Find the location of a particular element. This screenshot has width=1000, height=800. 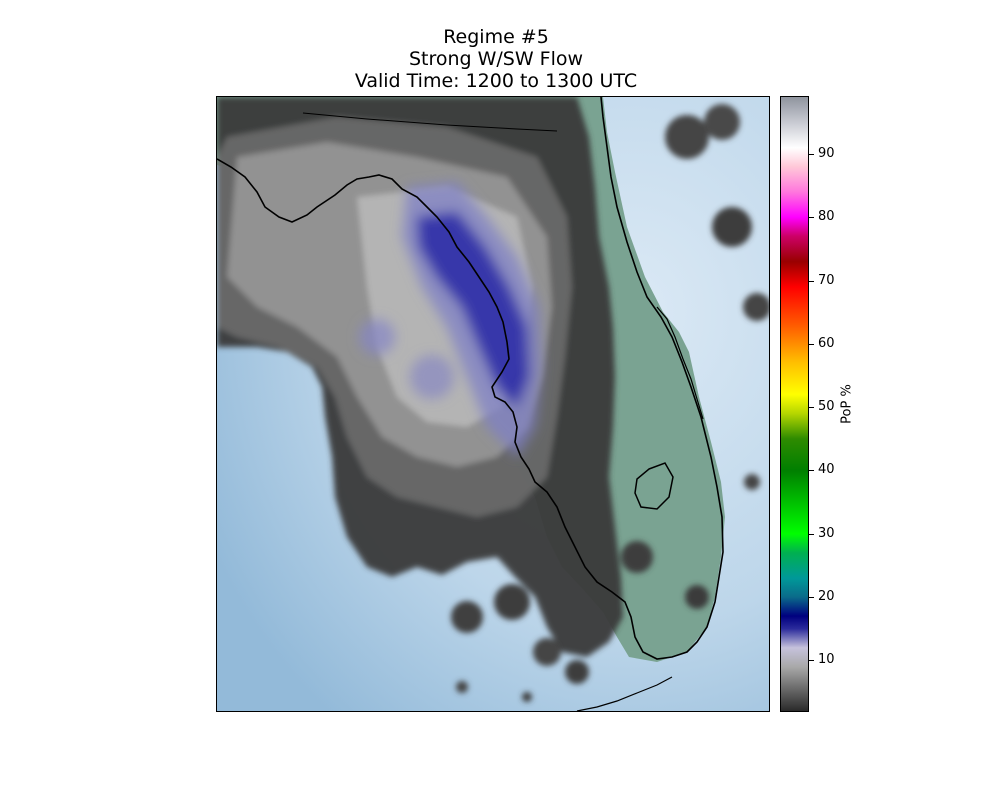

title-valid-time: Valid Time: 1200 to 1300 UTC is located at coordinates (496, 81).